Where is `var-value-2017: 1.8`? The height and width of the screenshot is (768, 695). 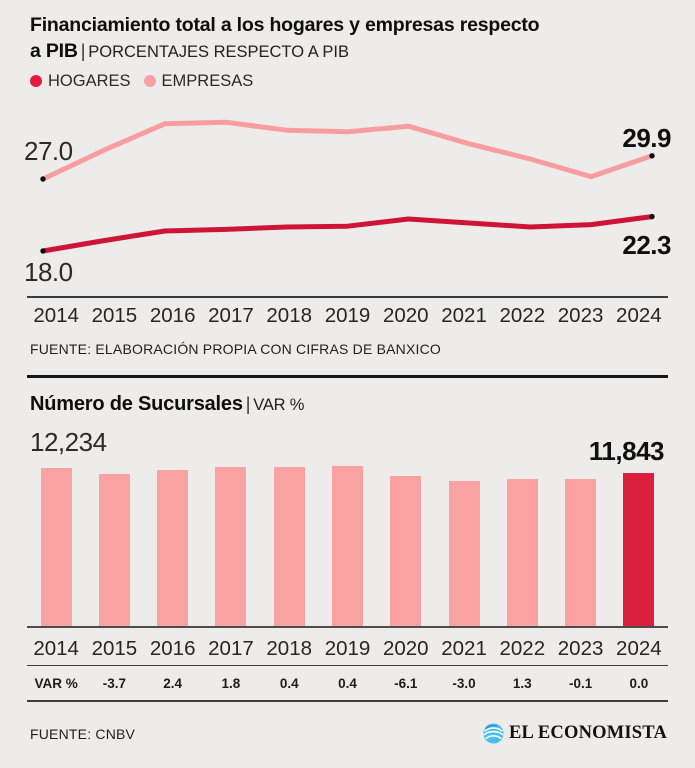
var-value-2017: 1.8 is located at coordinates (231, 683).